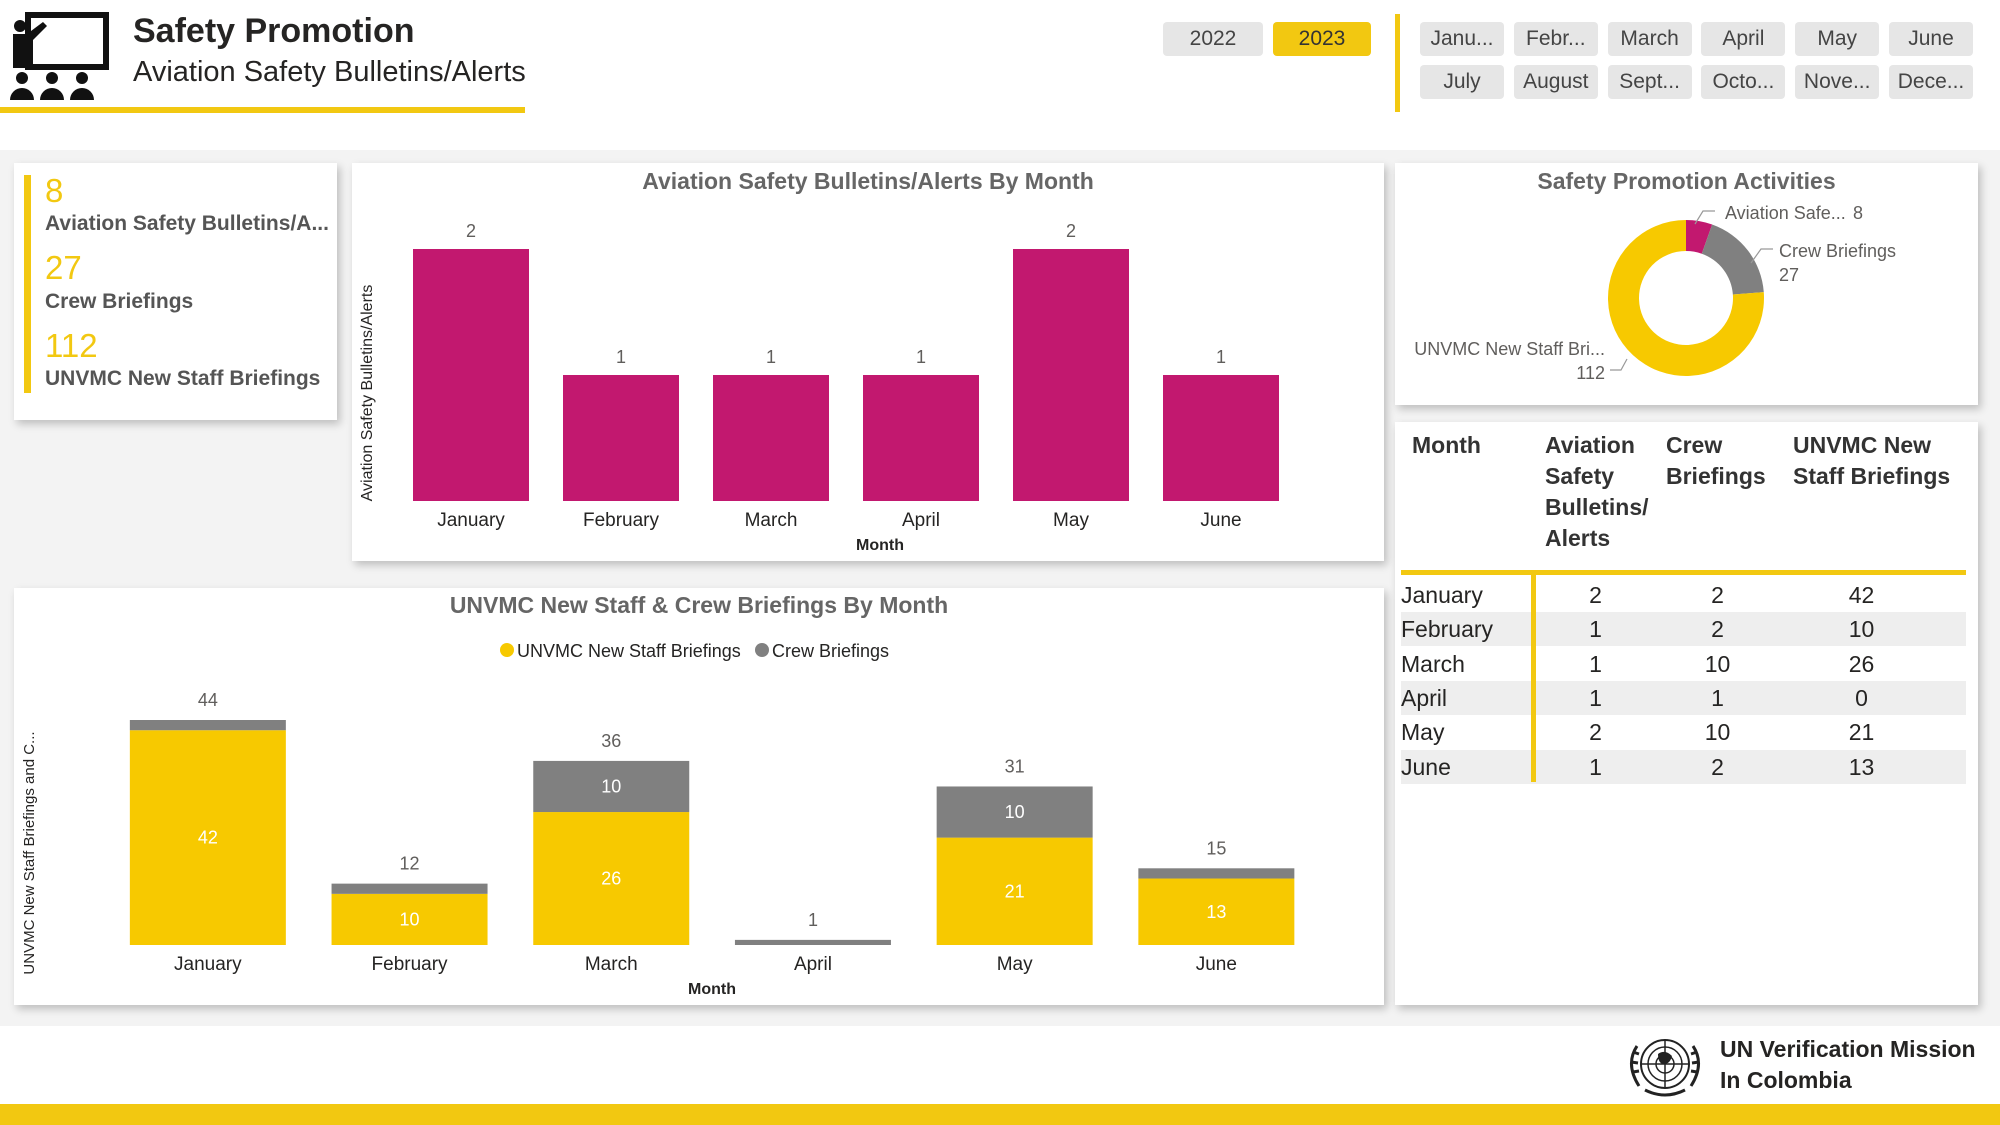 Image resolution: width=2000 pixels, height=1125 pixels. What do you see at coordinates (813, 920) in the screenshot?
I see `stack-total-label: 1` at bounding box center [813, 920].